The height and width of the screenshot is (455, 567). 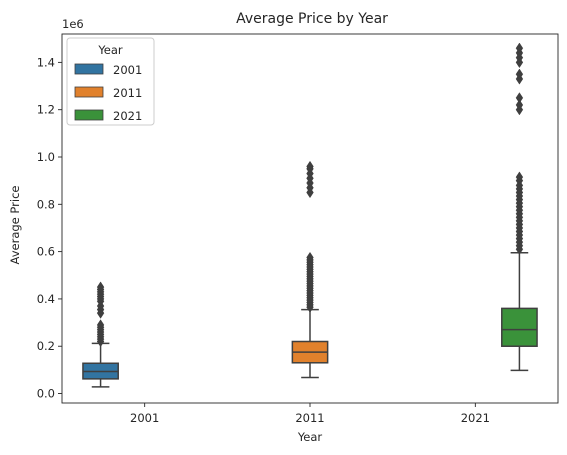 What do you see at coordinates (144, 418) in the screenshot?
I see `x-tick-label: 2001` at bounding box center [144, 418].